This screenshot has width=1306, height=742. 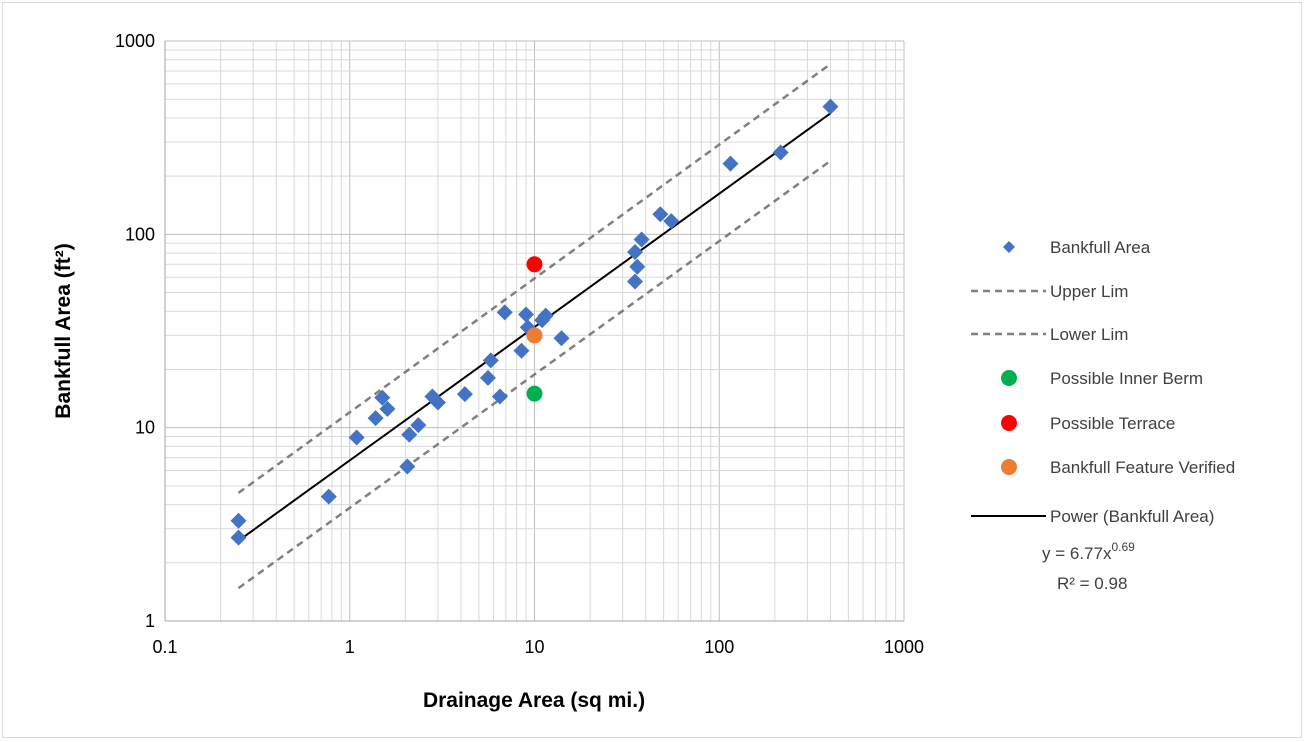 What do you see at coordinates (135, 41) in the screenshot?
I see `y-tick-label: 1000` at bounding box center [135, 41].